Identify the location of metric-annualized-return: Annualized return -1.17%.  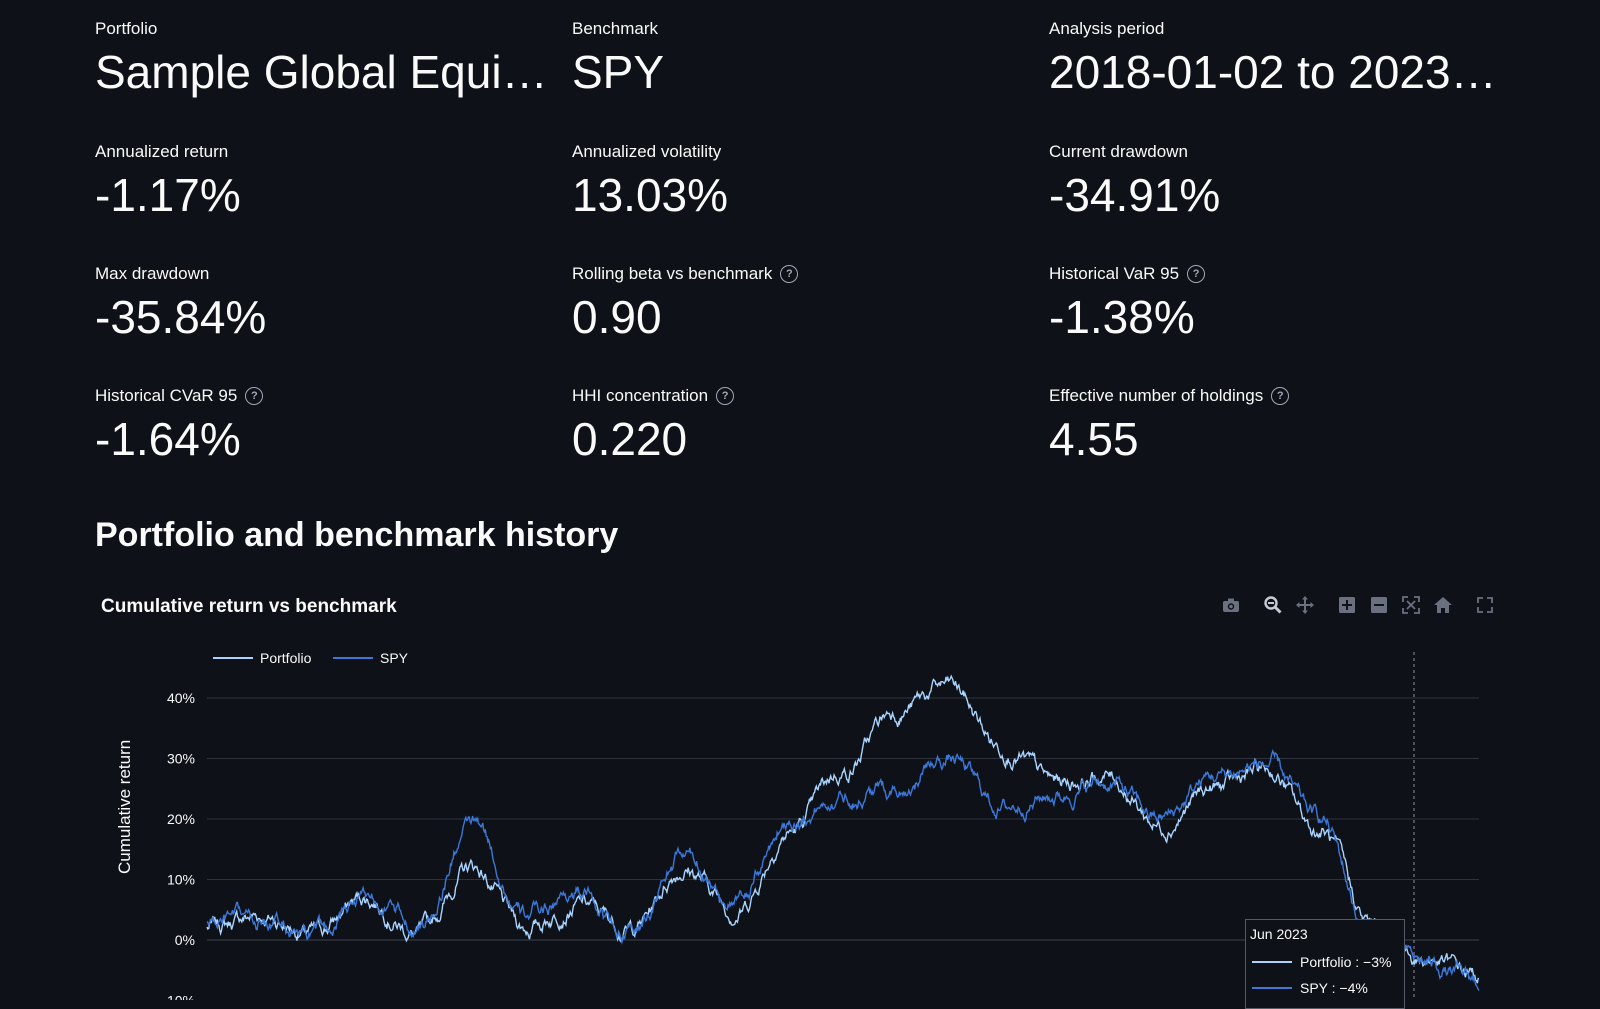
(325, 182).